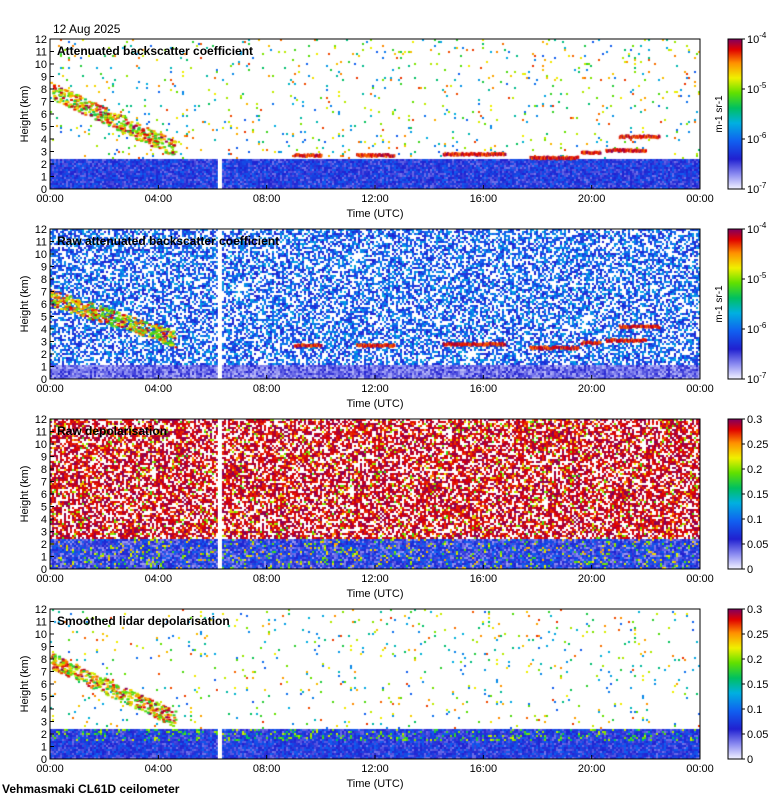 The height and width of the screenshot is (800, 780). I want to click on colorbar-tick-label: 10⁻⁴, so click(757, 38).